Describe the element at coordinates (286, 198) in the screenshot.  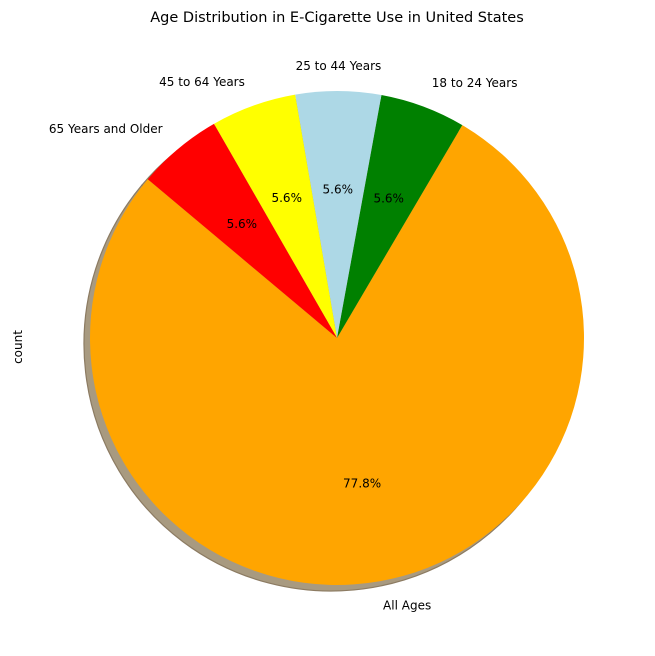
I see `slice-percent-45-to-64-years: 5.6%` at that location.